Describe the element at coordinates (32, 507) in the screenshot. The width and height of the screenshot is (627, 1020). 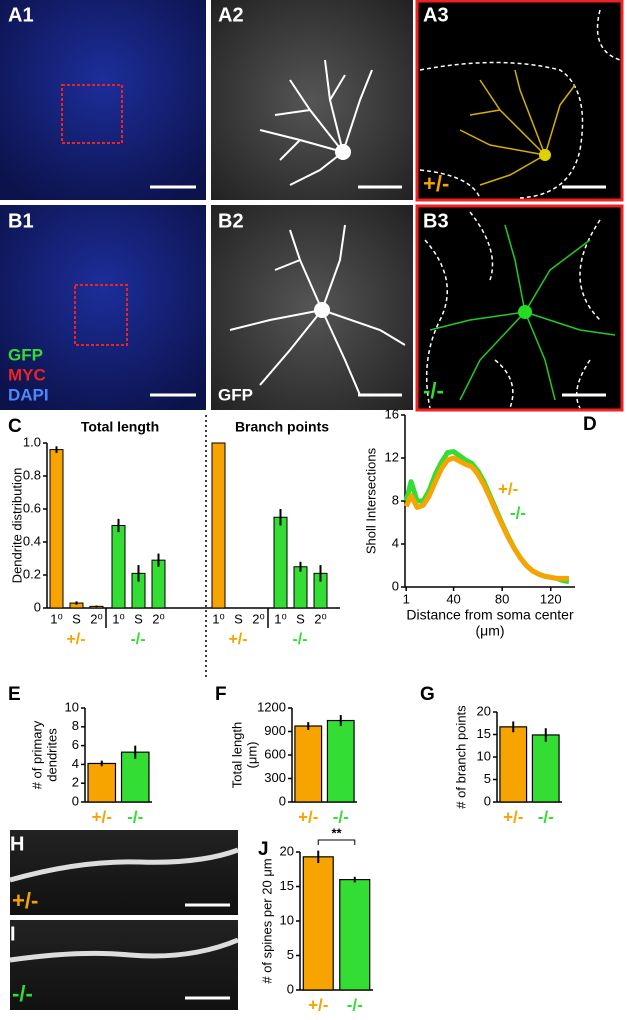
I see `y-tick-label: 0.6` at that location.